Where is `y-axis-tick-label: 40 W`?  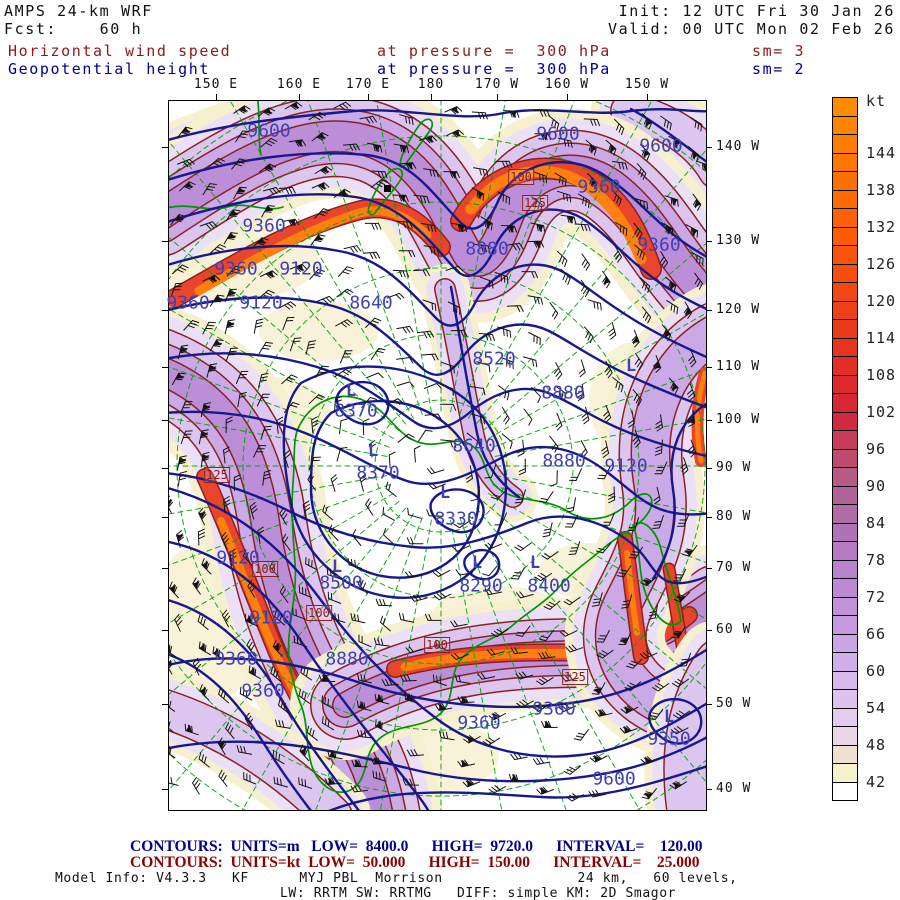 y-axis-tick-label: 40 W is located at coordinates (734, 788).